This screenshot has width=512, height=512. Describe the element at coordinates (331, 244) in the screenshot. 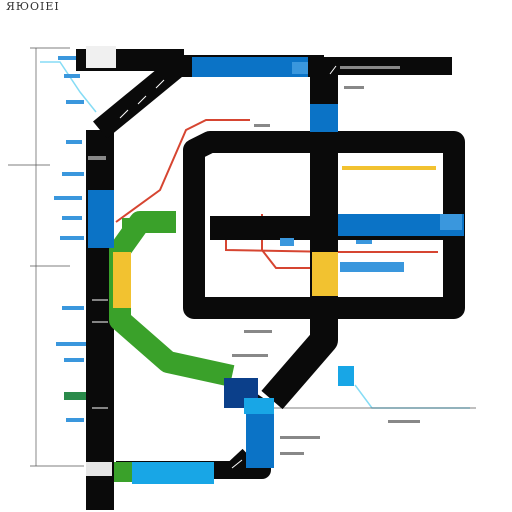

I see `red-line-lower` at that location.